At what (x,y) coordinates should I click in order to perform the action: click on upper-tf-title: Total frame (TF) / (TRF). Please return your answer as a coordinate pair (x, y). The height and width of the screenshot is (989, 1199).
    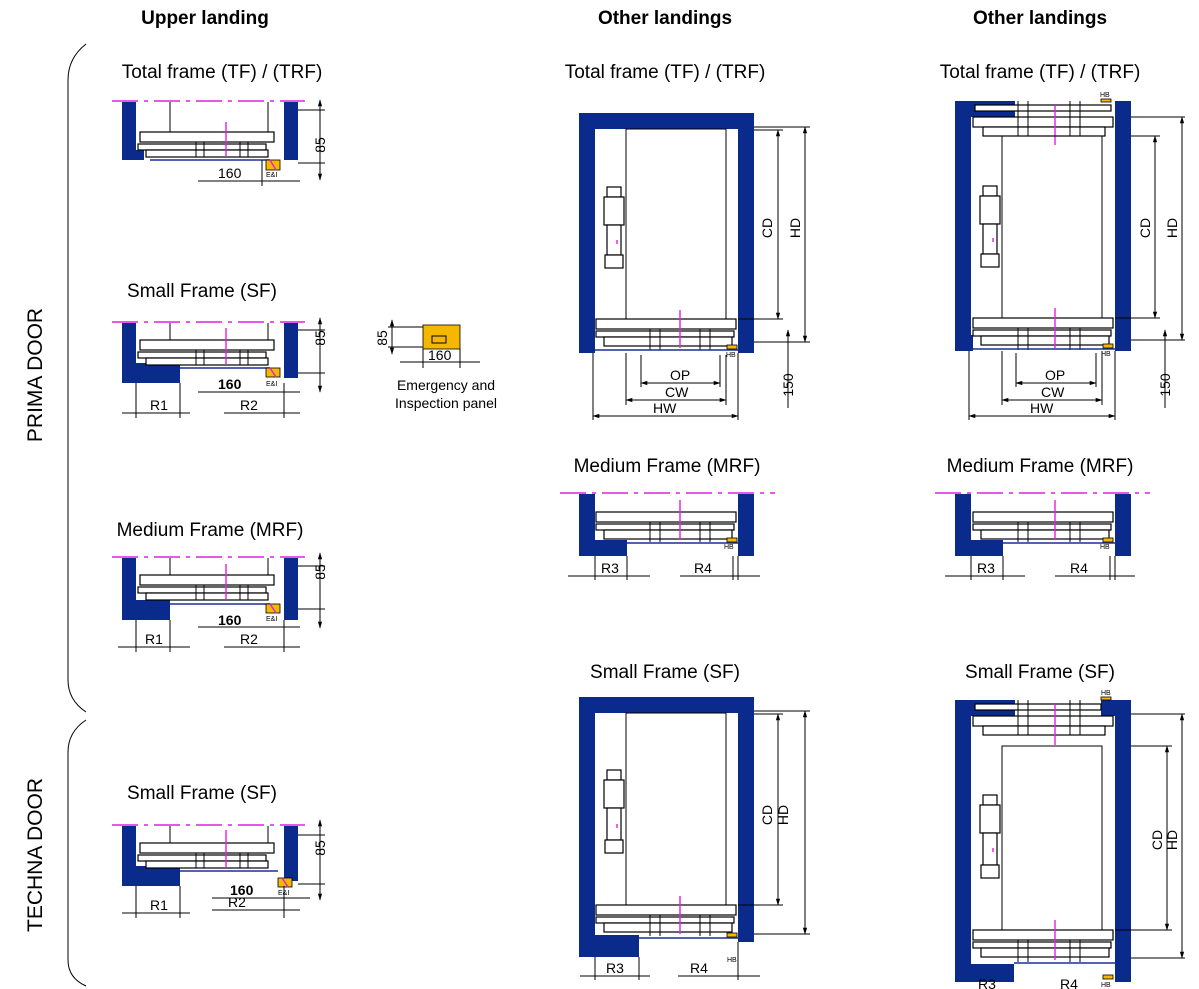
    Looking at the image, I should click on (222, 72).